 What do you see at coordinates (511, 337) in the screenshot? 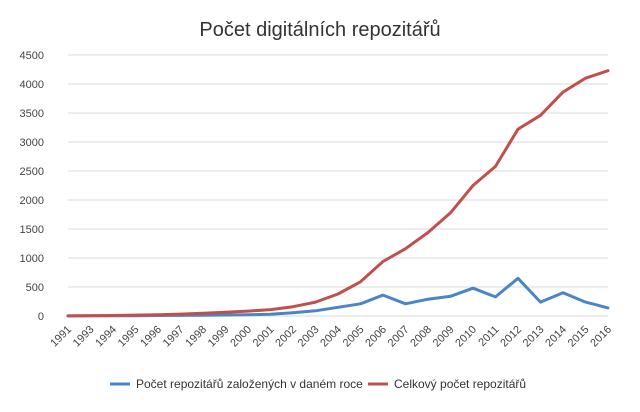
I see `x-tick-label: 2012` at bounding box center [511, 337].